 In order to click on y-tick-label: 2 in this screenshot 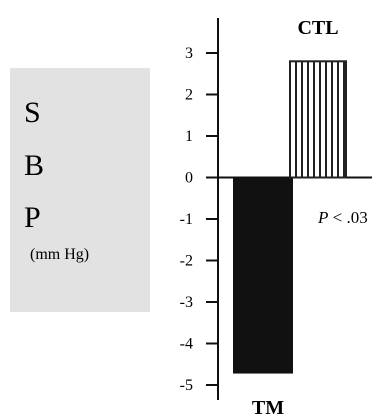, I will do `click(189, 95)`.